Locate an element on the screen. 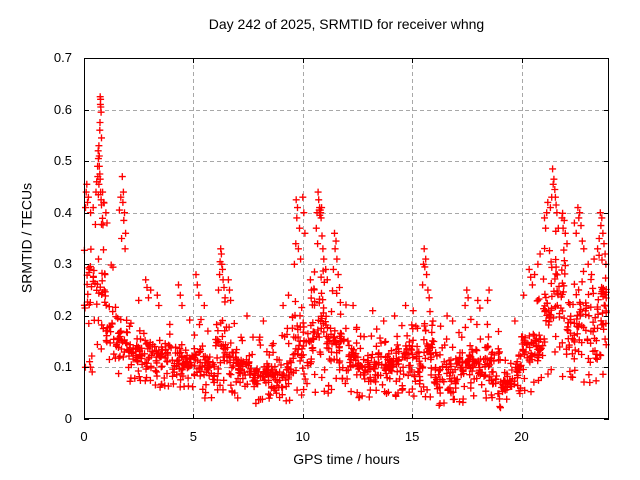  y-tick-label: 0.1 is located at coordinates (62, 367).